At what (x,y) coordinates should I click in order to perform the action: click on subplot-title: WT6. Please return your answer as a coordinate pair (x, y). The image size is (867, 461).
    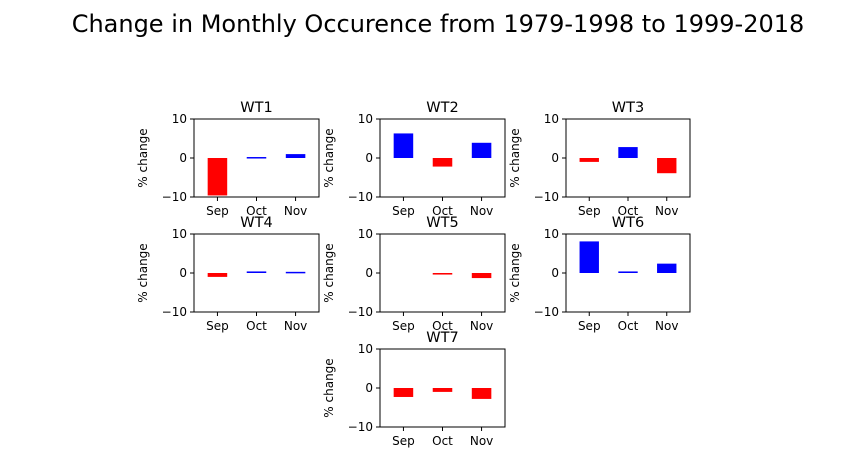
    Looking at the image, I should click on (628, 223).